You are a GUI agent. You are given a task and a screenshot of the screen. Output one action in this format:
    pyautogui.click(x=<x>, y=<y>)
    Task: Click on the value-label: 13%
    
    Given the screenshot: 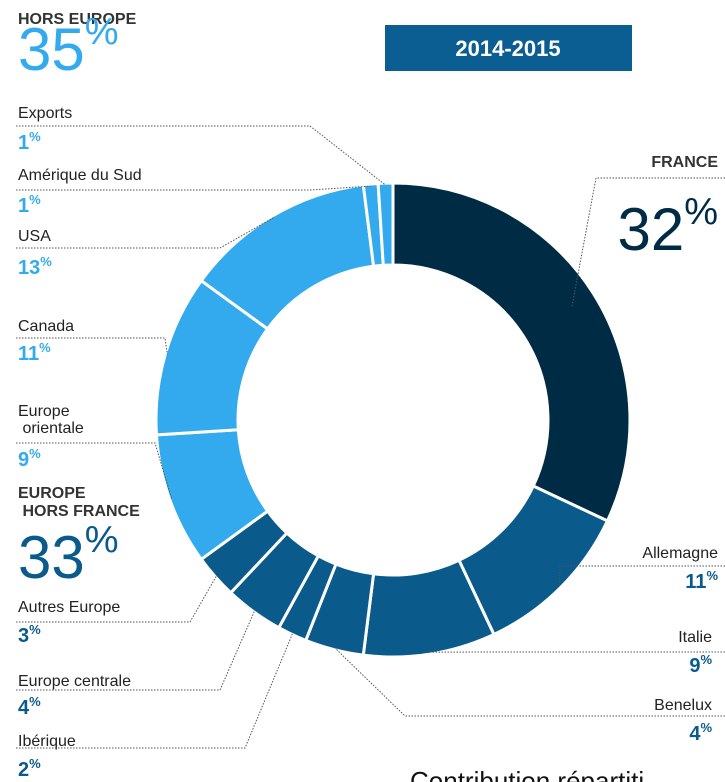 What is the action you would take?
    pyautogui.click(x=35, y=266)
    